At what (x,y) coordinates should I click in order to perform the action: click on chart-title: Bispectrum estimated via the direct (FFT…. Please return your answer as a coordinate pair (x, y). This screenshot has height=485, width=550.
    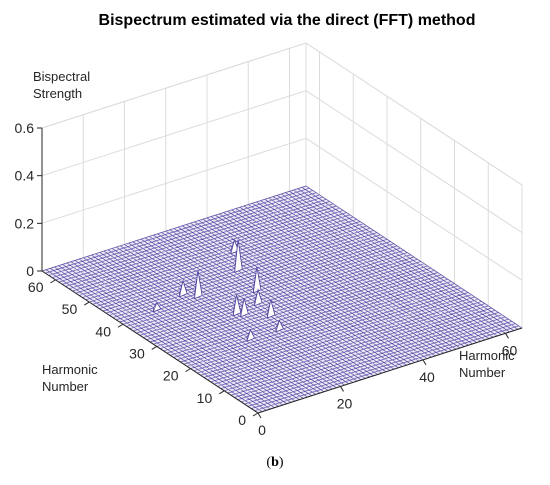
    Looking at the image, I should click on (287, 20).